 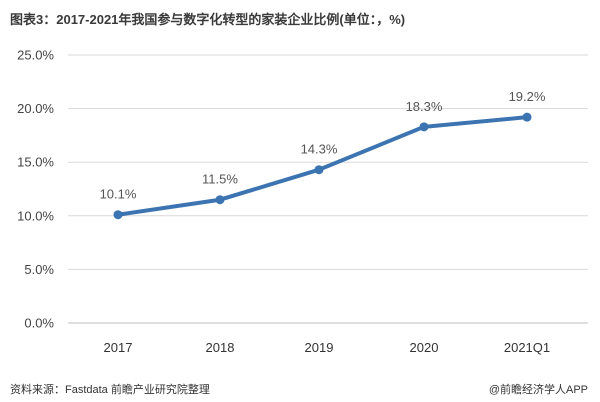 What do you see at coordinates (35, 162) in the screenshot?
I see `y-tick-label: 15.0%` at bounding box center [35, 162].